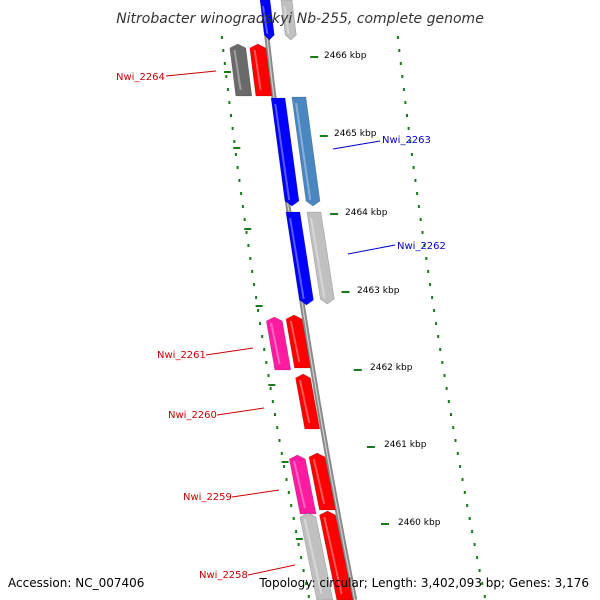 This screenshot has height=600, width=600. Describe the element at coordinates (76, 583) in the screenshot. I see `accession-label: Accession: NC_007406` at that location.